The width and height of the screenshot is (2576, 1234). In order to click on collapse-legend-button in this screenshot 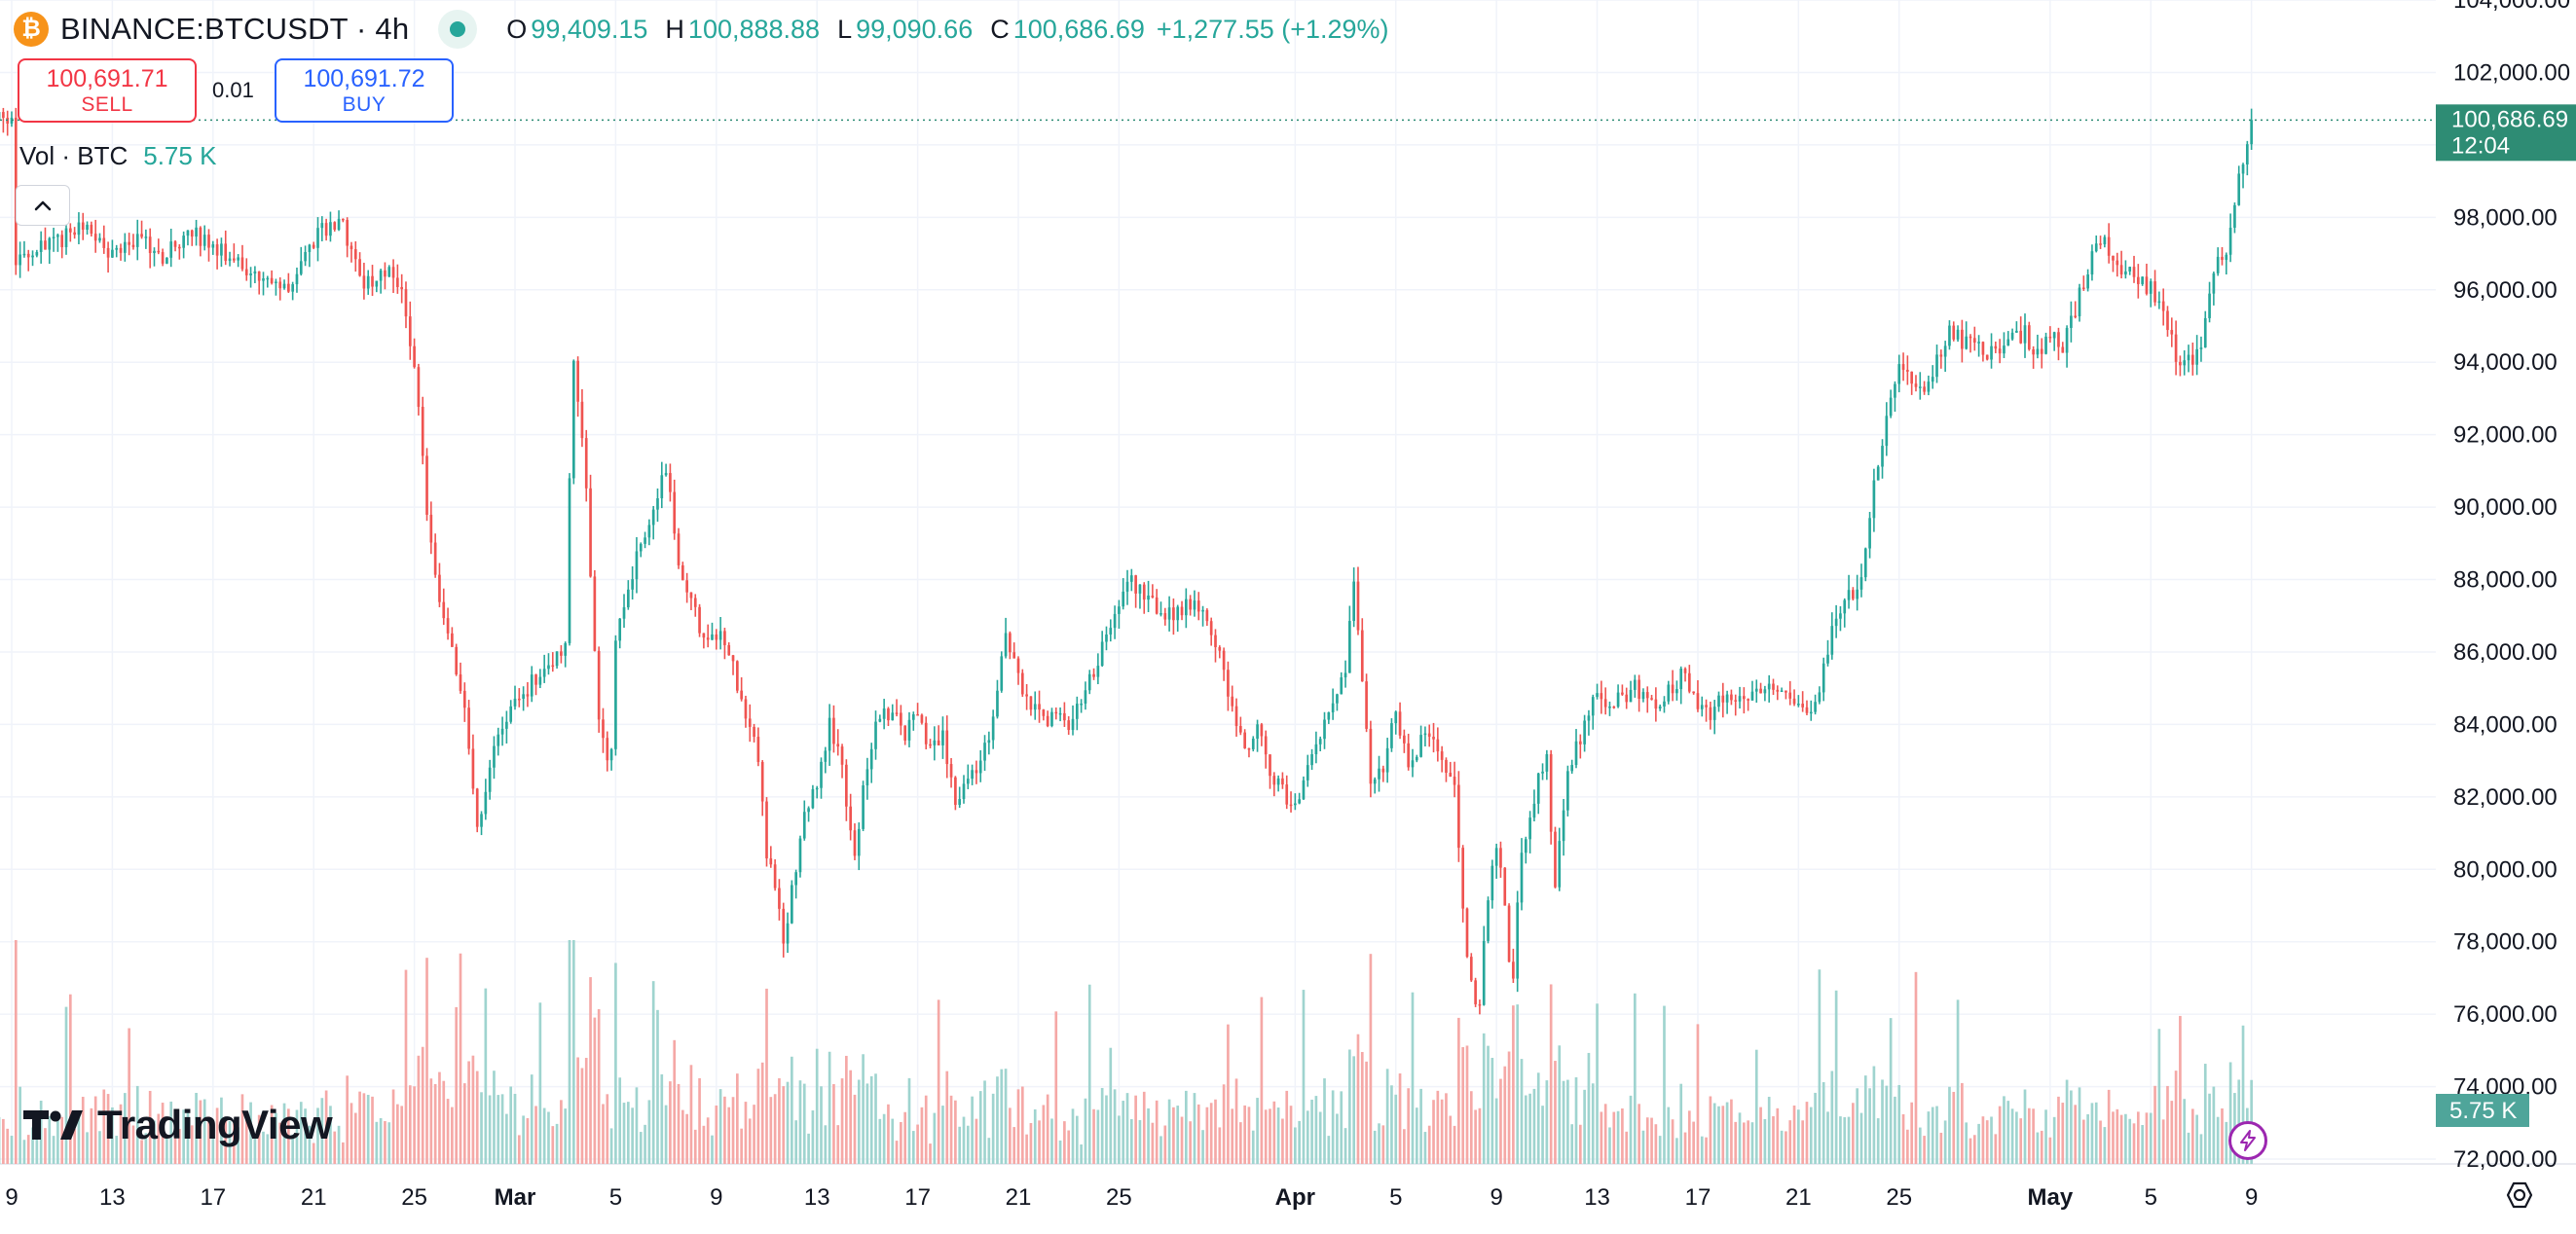, I will do `click(43, 206)`.